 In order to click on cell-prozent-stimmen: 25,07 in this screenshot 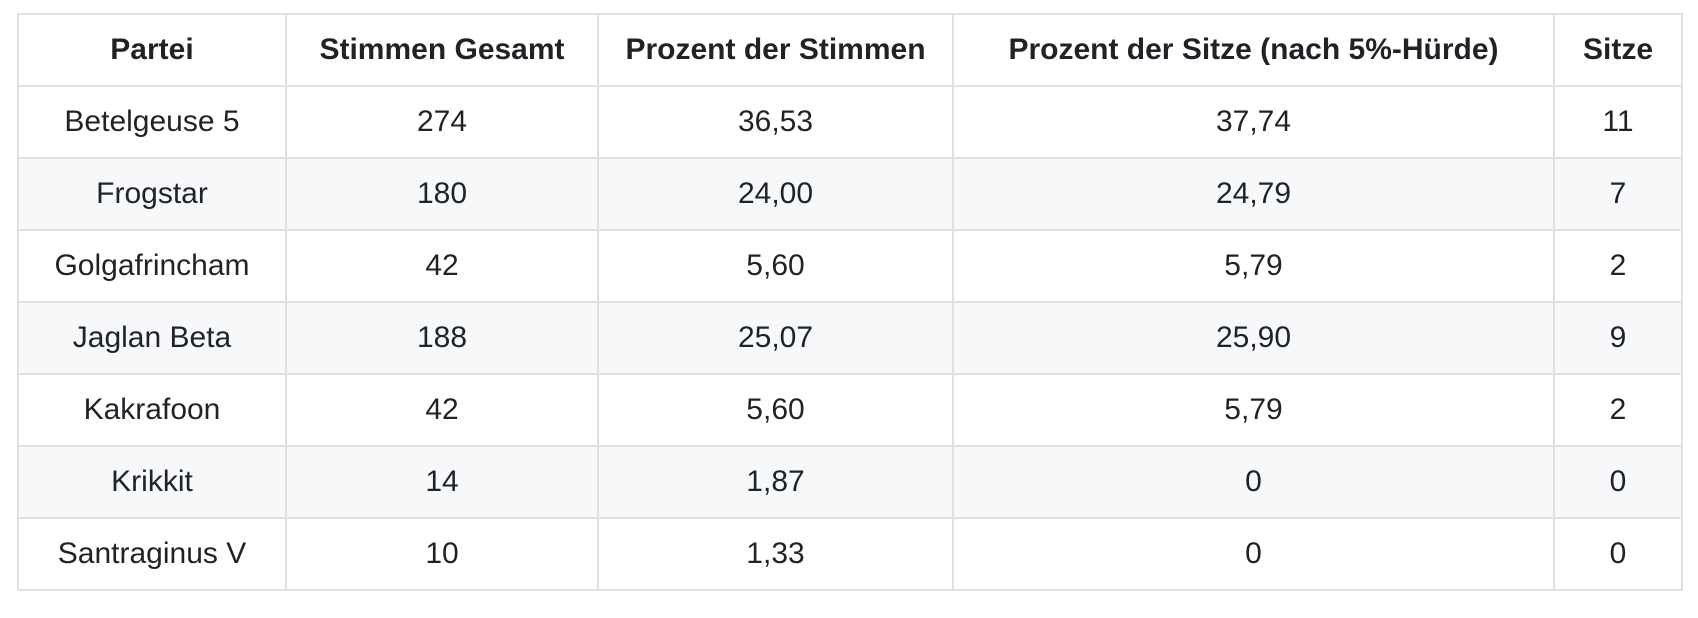, I will do `click(775, 338)`.